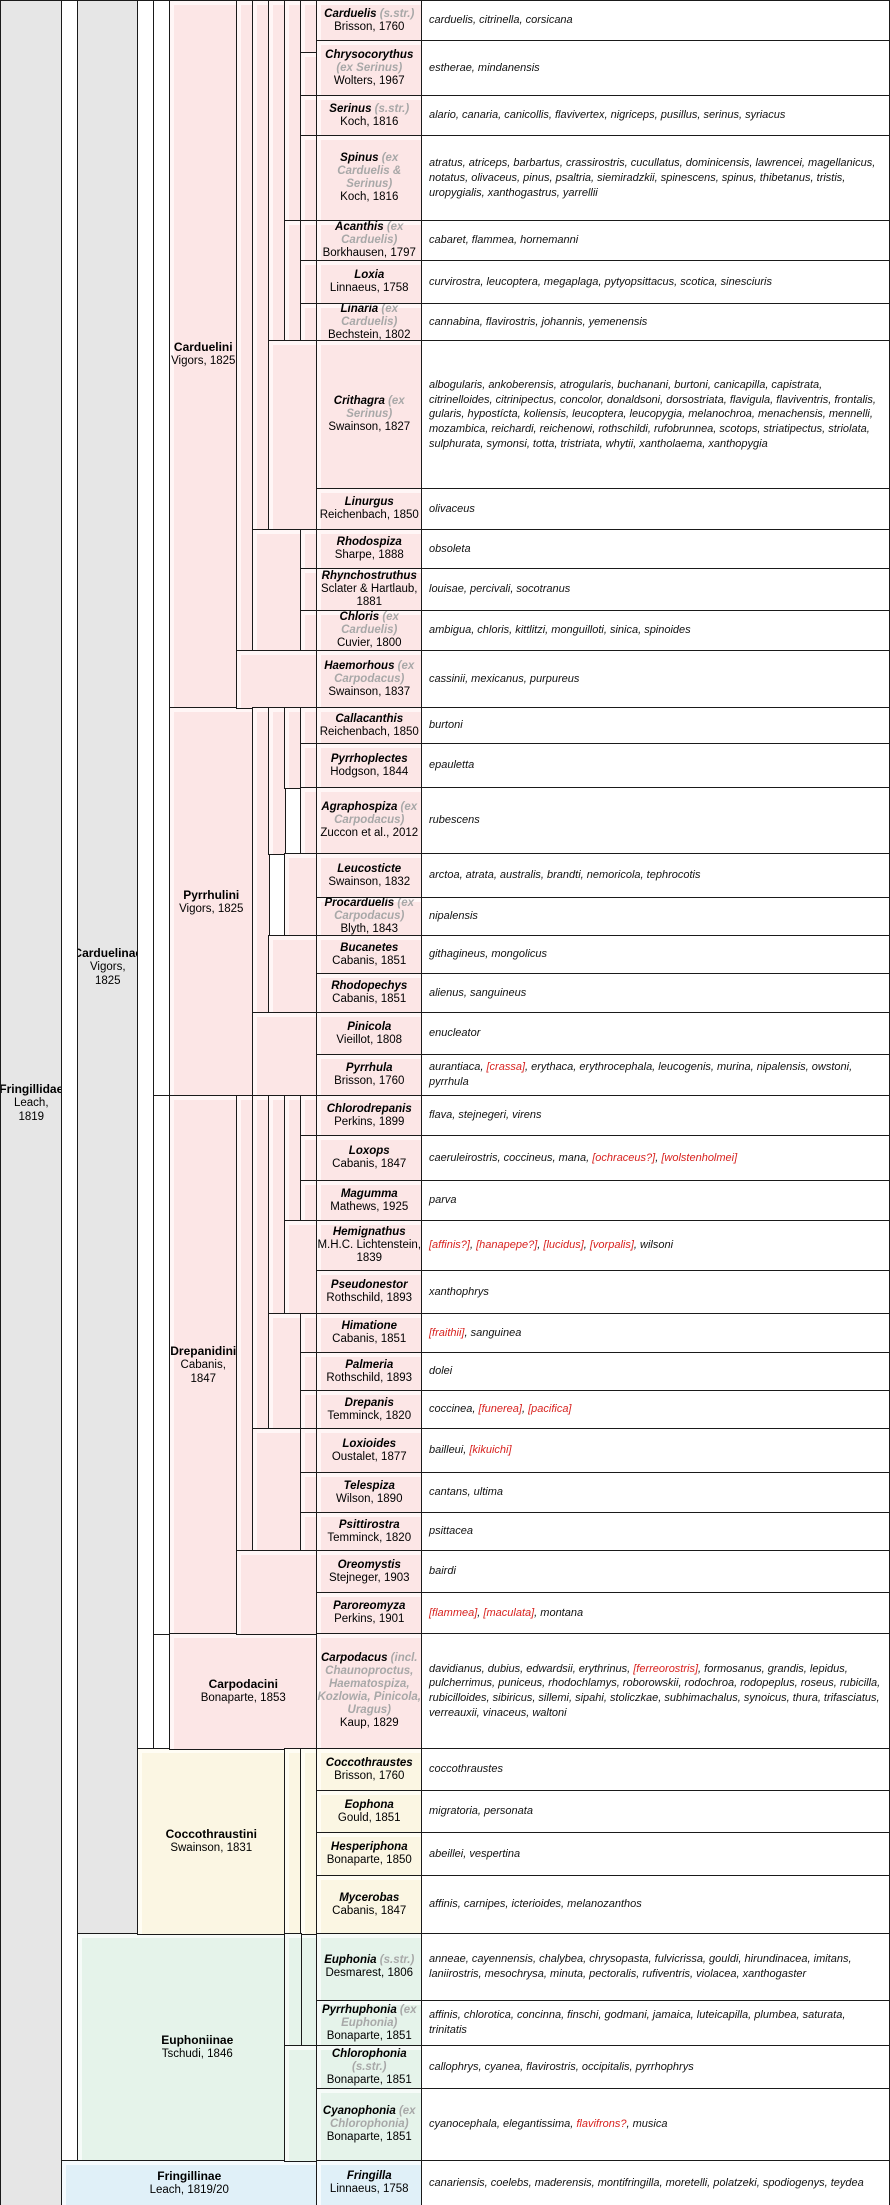 This screenshot has height=2205, width=890. I want to click on genus-loxops: Loxops Cabanis, 1847, so click(369, 1158).